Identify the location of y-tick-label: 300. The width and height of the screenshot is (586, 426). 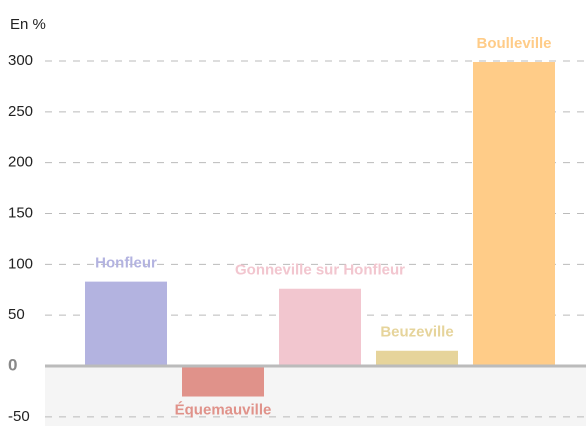
(20, 60).